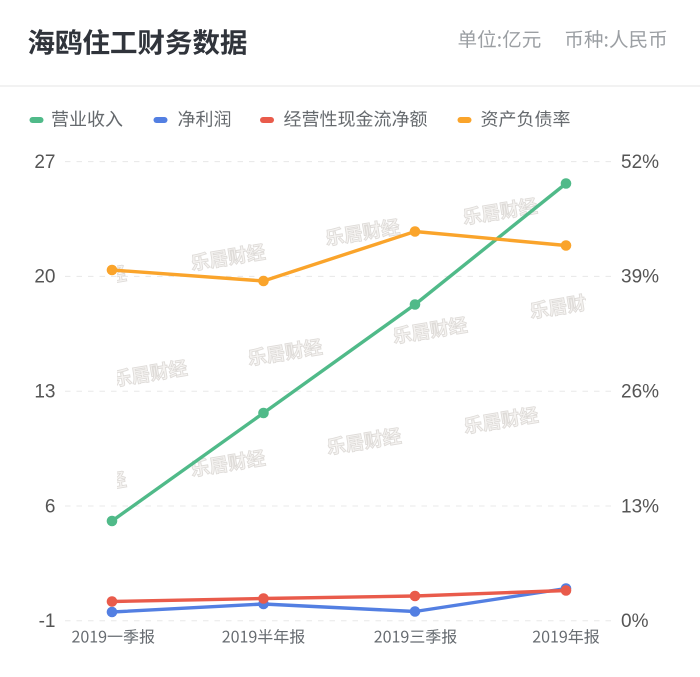  Describe the element at coordinates (44, 277) in the screenshot. I see `svg-text: 20` at that location.